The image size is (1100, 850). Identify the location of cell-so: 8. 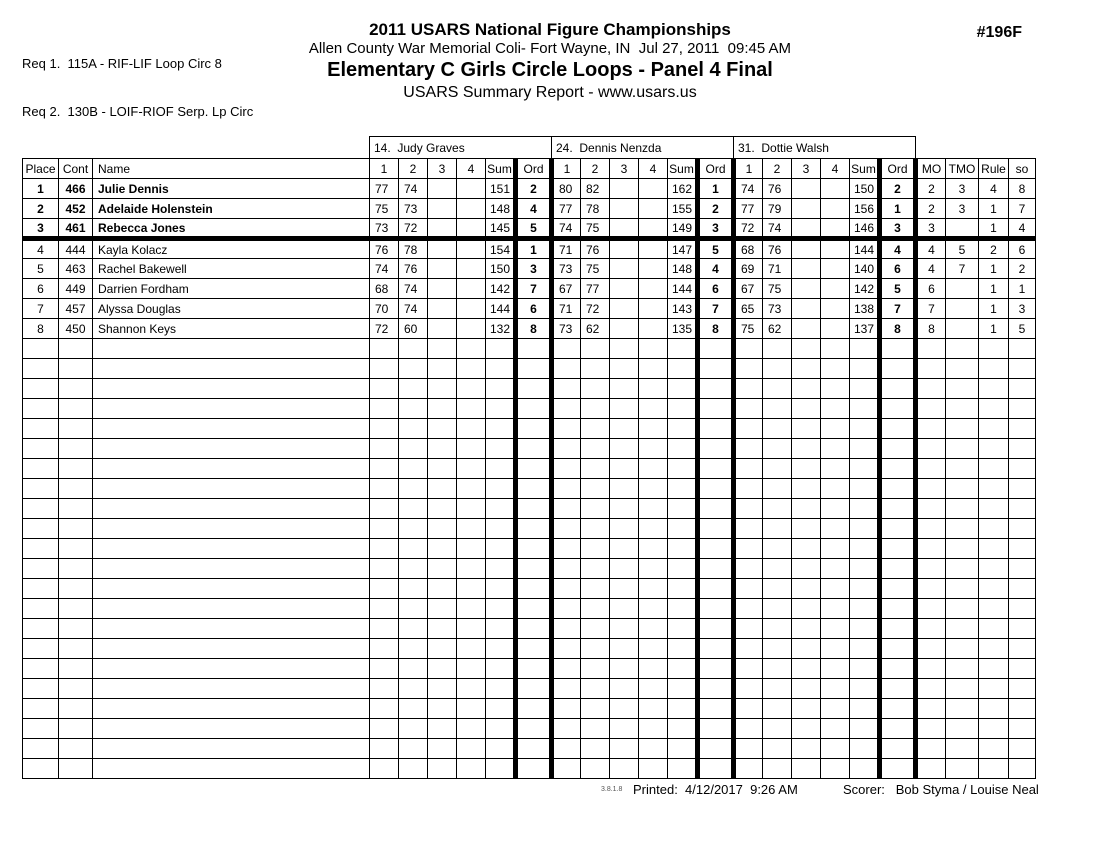
(1022, 188).